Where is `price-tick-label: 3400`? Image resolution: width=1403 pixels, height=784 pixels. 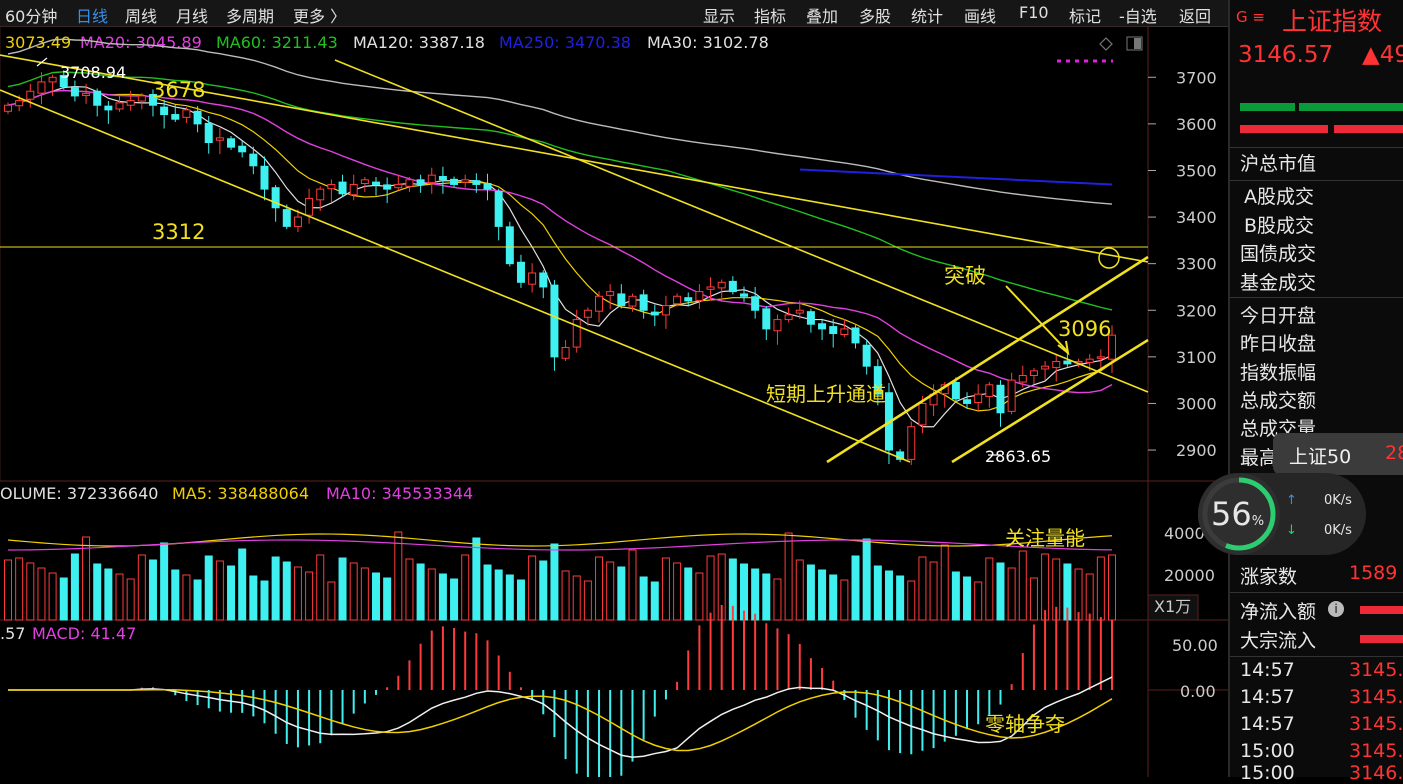
price-tick-label: 3400 is located at coordinates (1196, 217).